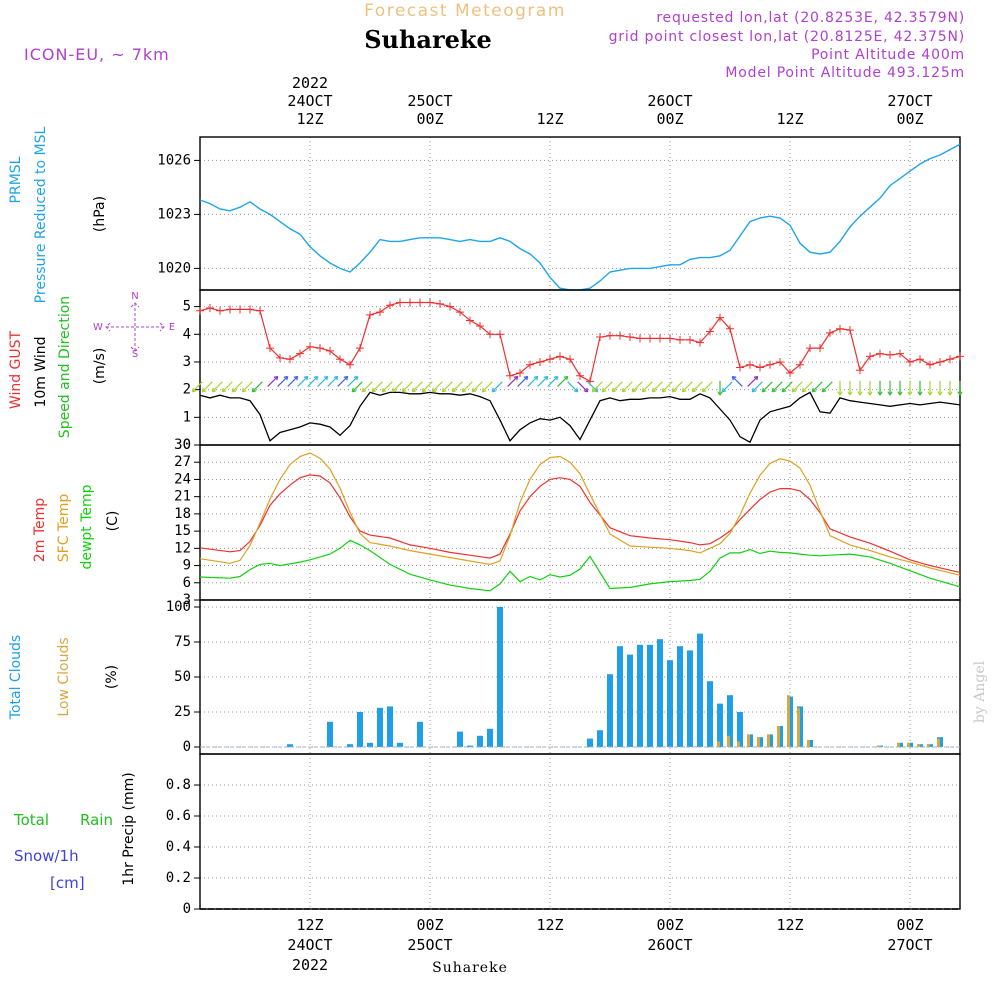 Image resolution: width=1000 pixels, height=1000 pixels. Describe the element at coordinates (580, 367) in the screenshot. I see `panel-frame` at that location.